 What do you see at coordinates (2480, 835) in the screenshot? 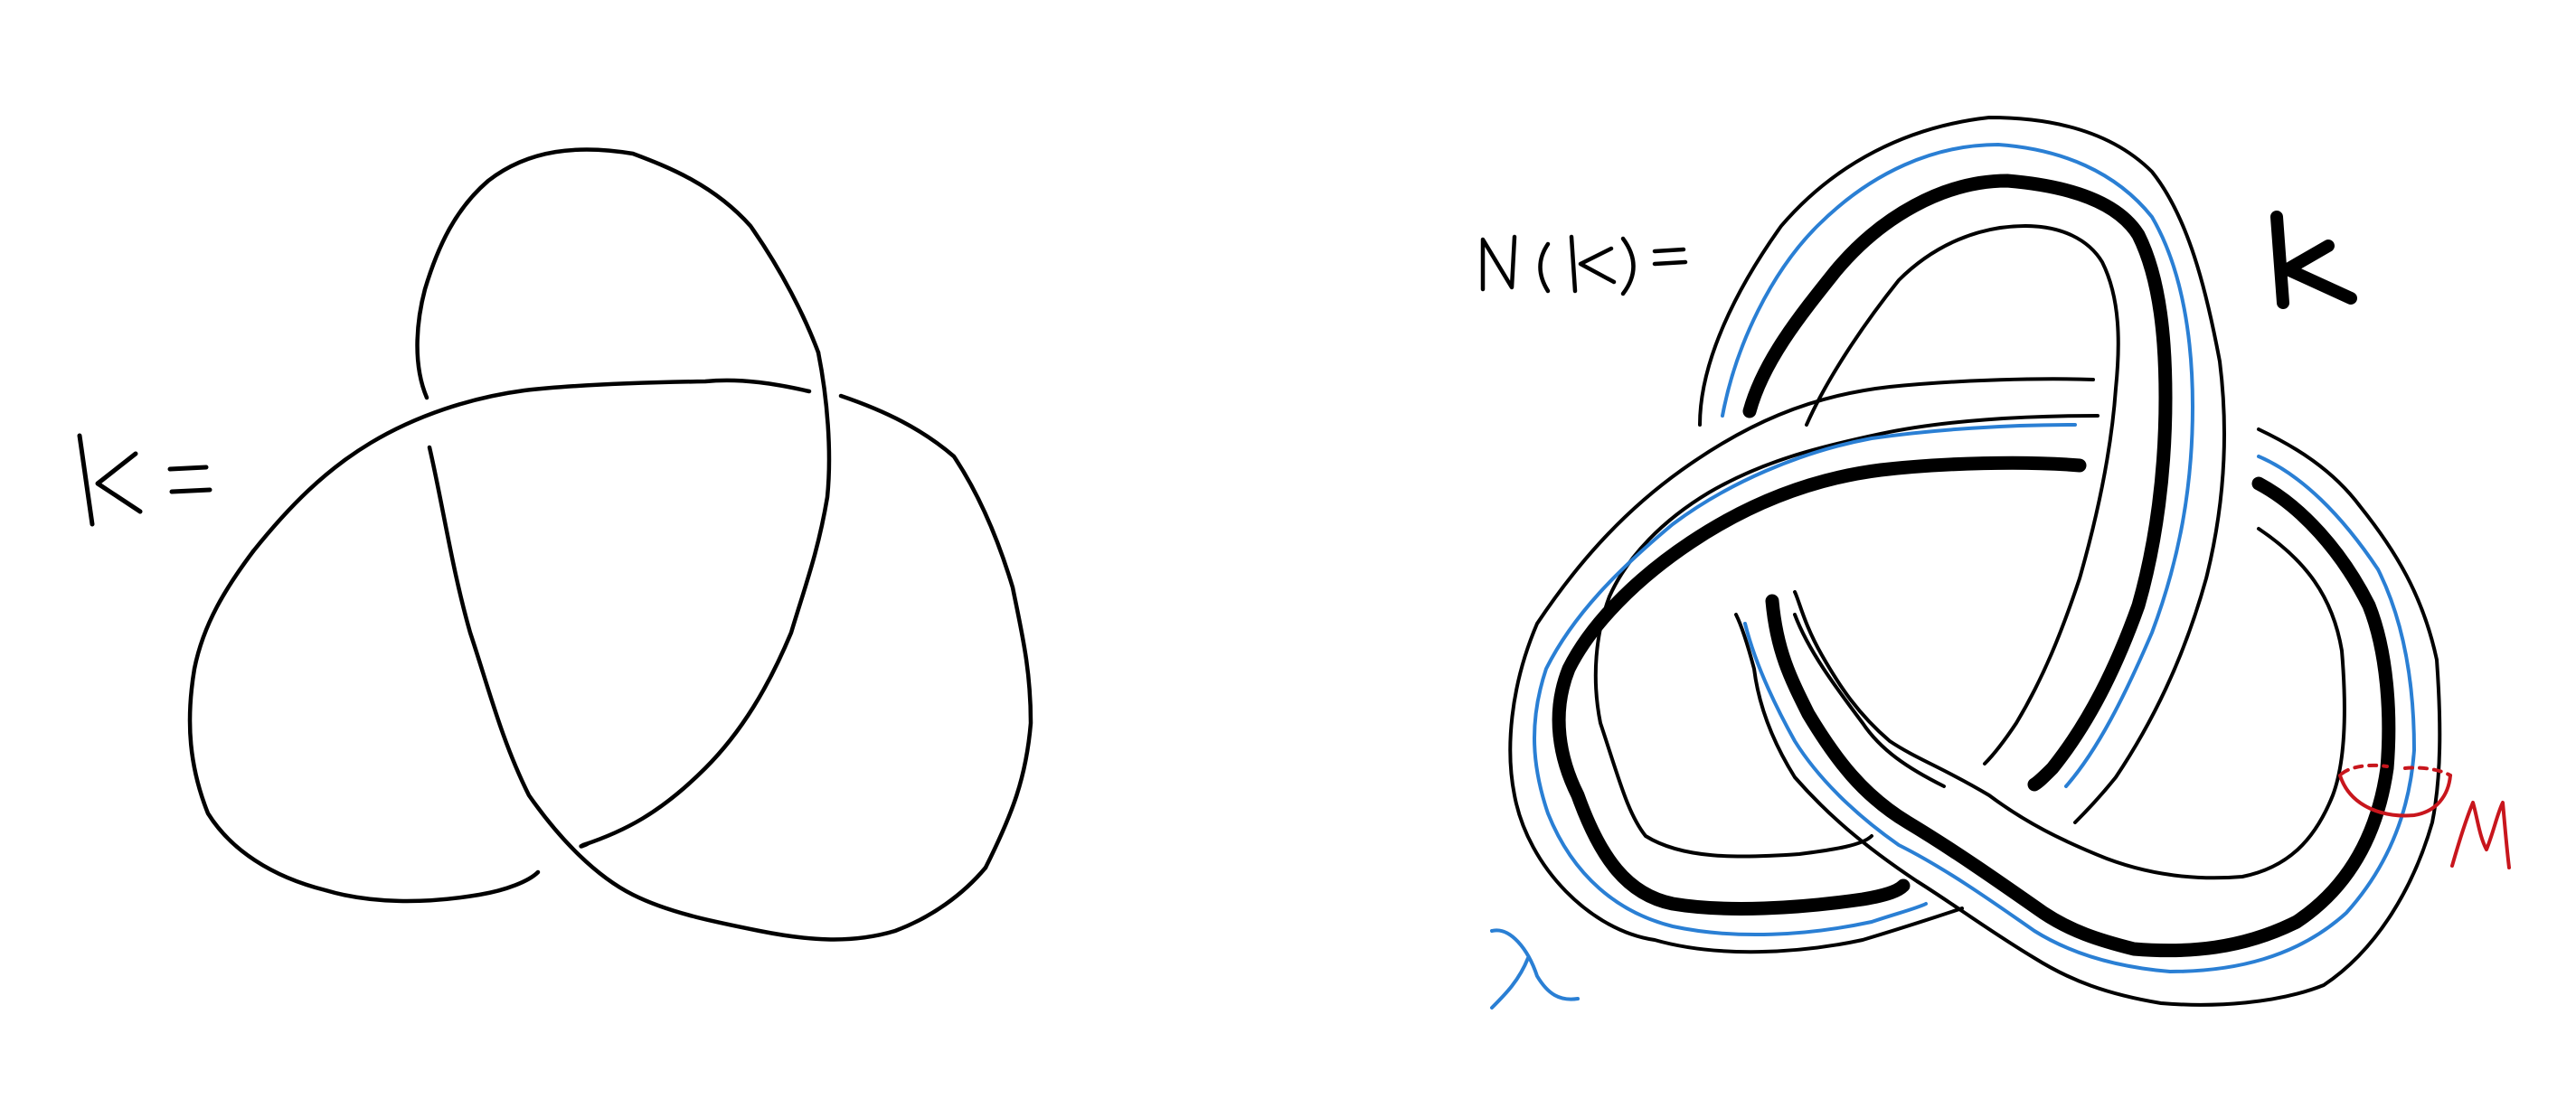
I see `mu-label` at bounding box center [2480, 835].